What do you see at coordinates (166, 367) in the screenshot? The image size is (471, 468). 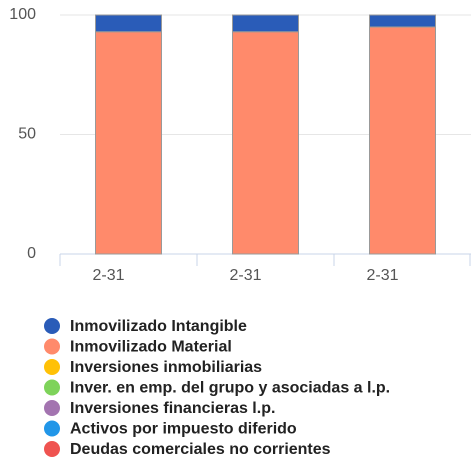 I see `legend-label: Inversiones inmobiliarias` at bounding box center [166, 367].